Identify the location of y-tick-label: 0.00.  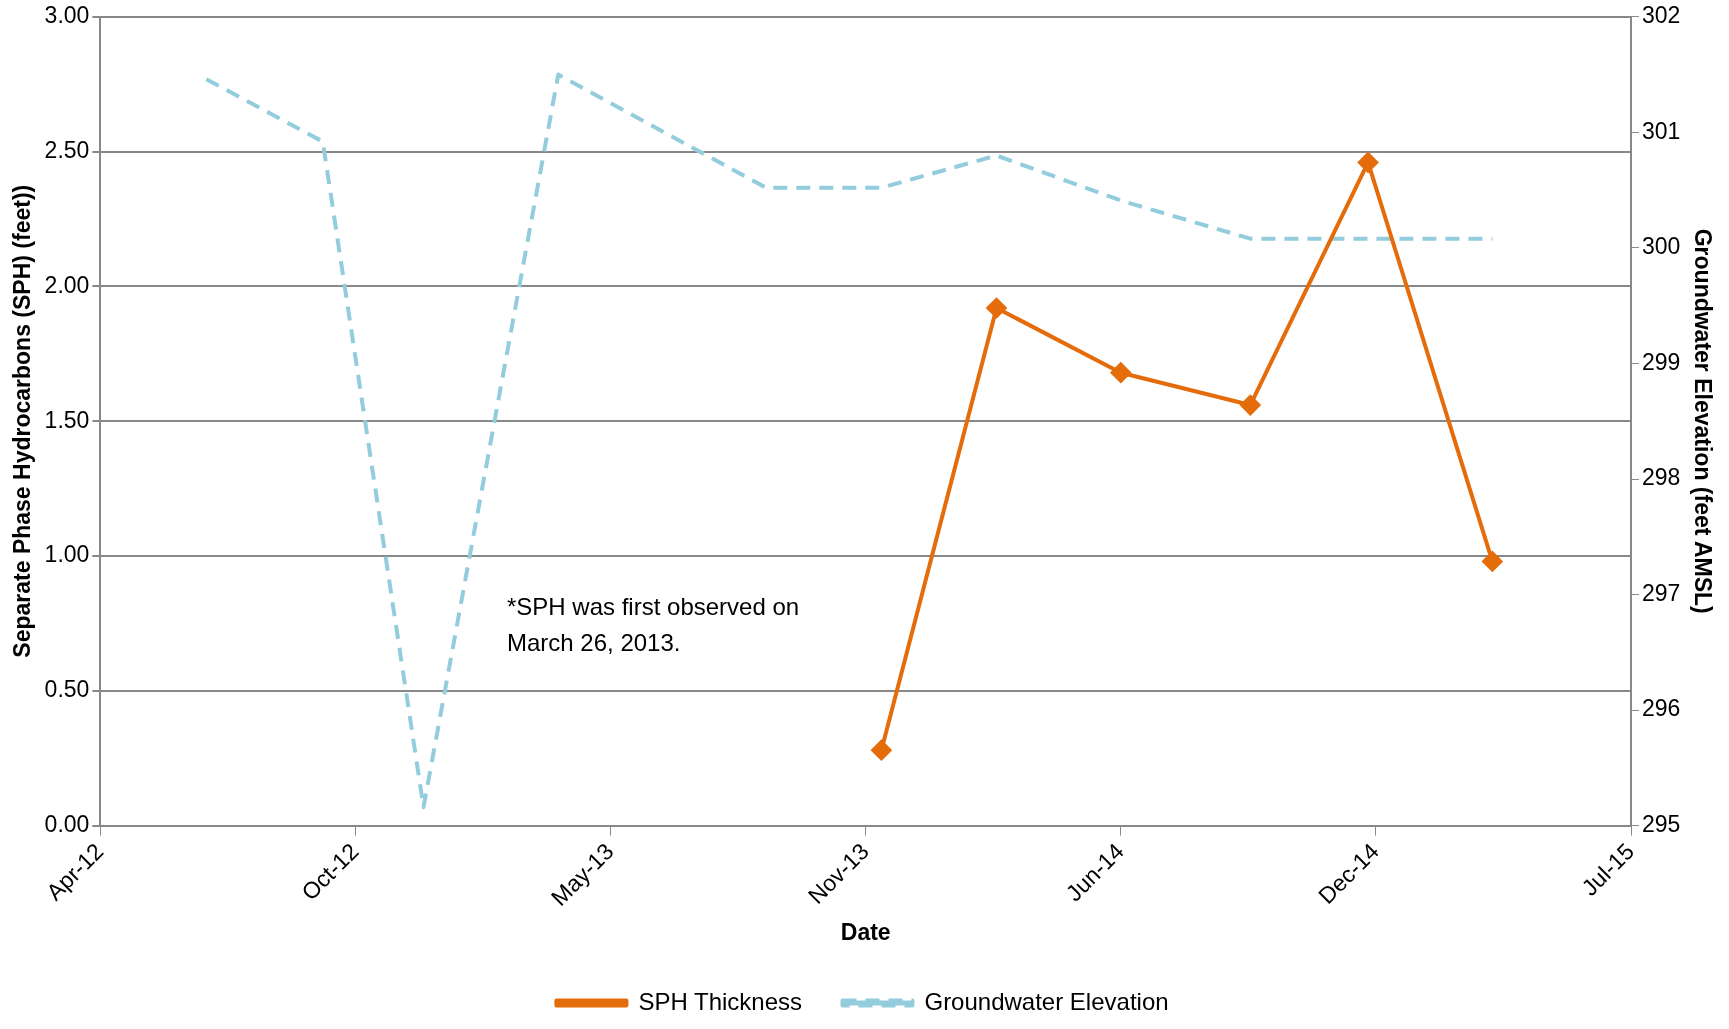
(67, 824).